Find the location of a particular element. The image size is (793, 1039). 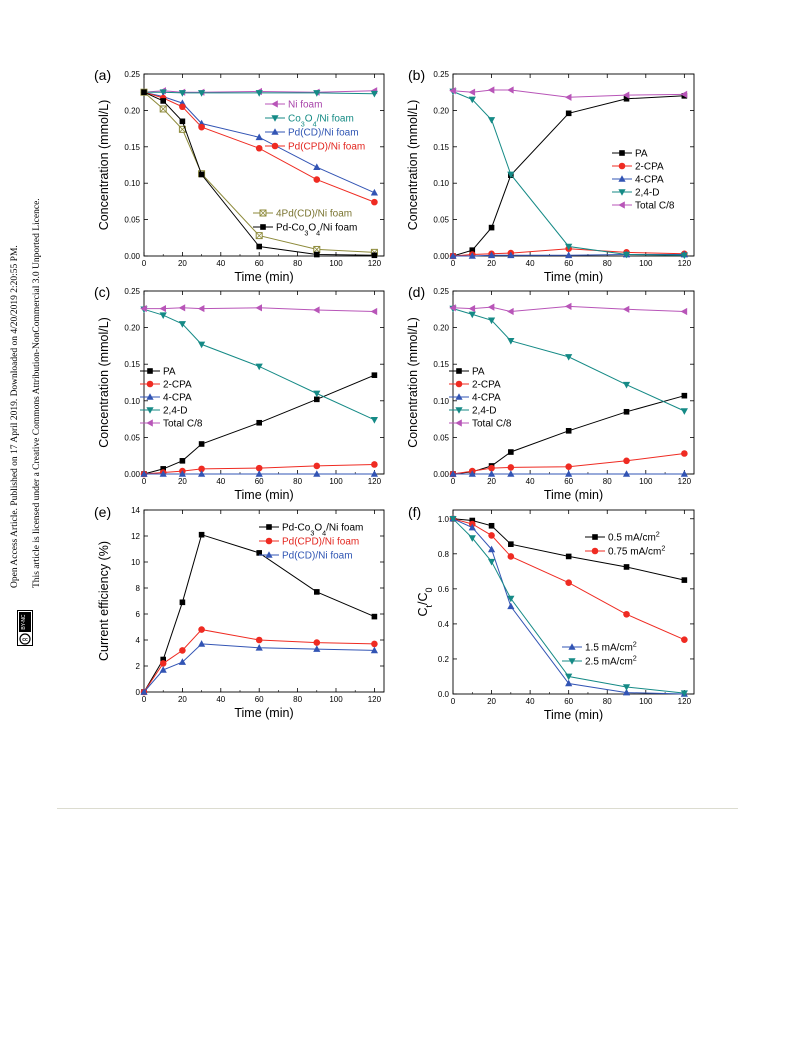

plot-frame is located at coordinates (573, 602).